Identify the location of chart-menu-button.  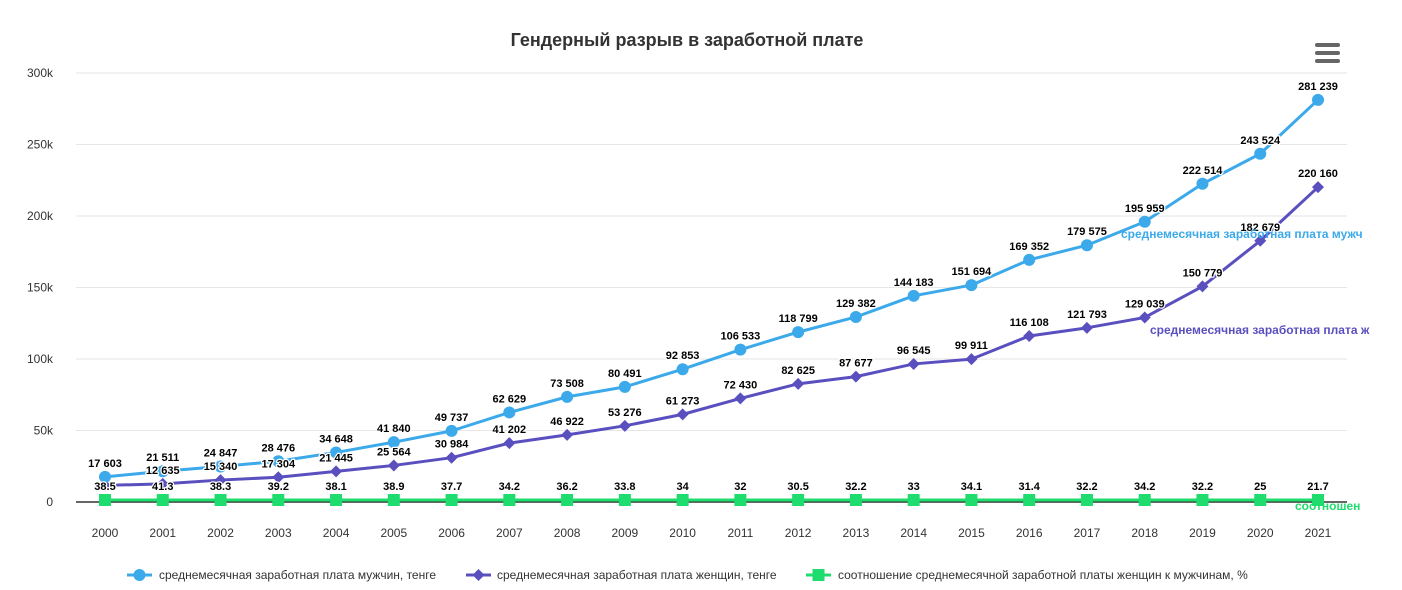
(1327, 53).